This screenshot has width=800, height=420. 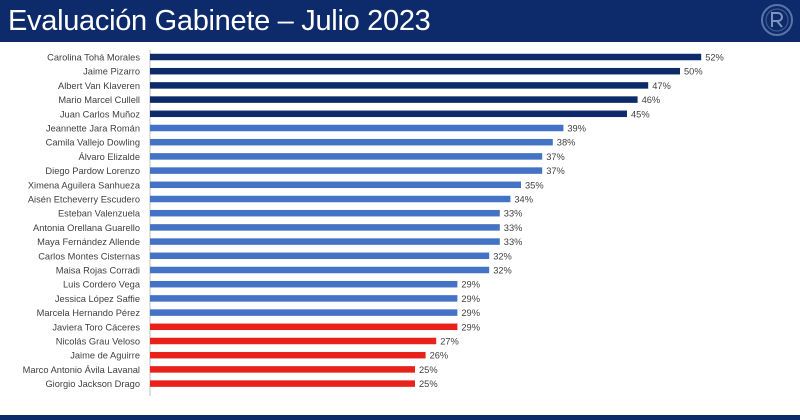 I want to click on category-label: Maisa Rojas Corradi, so click(x=98, y=271).